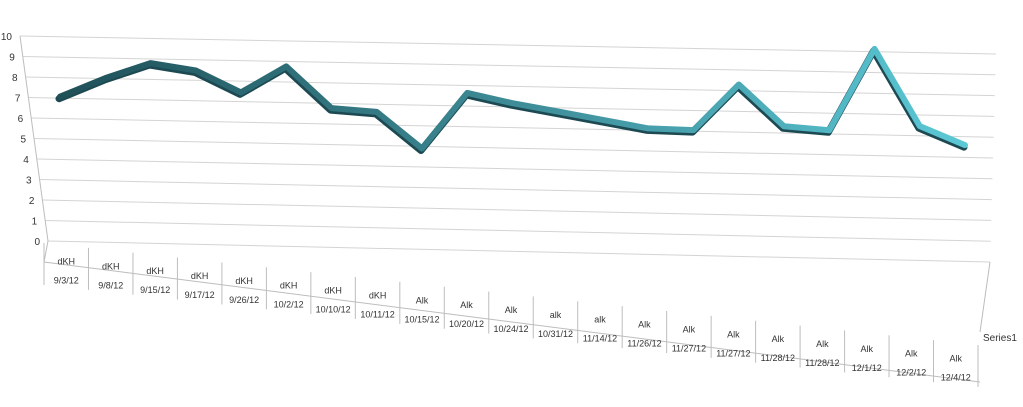 The height and width of the screenshot is (407, 1023). Describe the element at coordinates (555, 334) in the screenshot. I see `category-label-date: 10/31/12` at that location.